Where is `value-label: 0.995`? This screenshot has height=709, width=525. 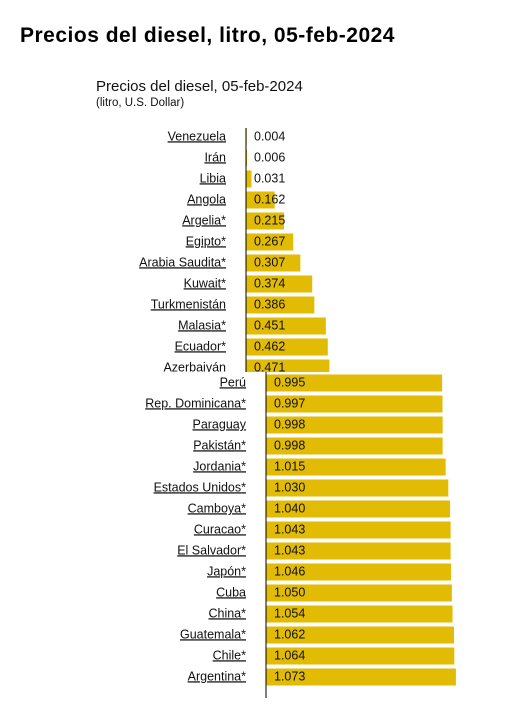 value-label: 0.995 is located at coordinates (289, 382).